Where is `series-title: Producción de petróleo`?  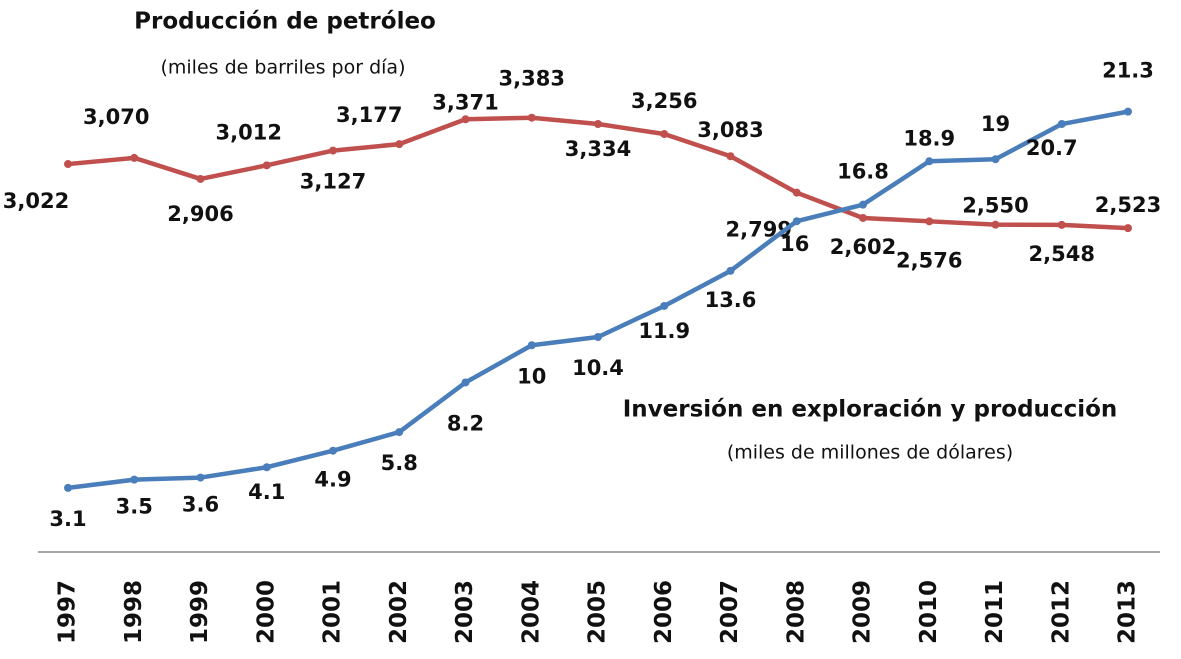
series-title: Producción de petróleo is located at coordinates (285, 22).